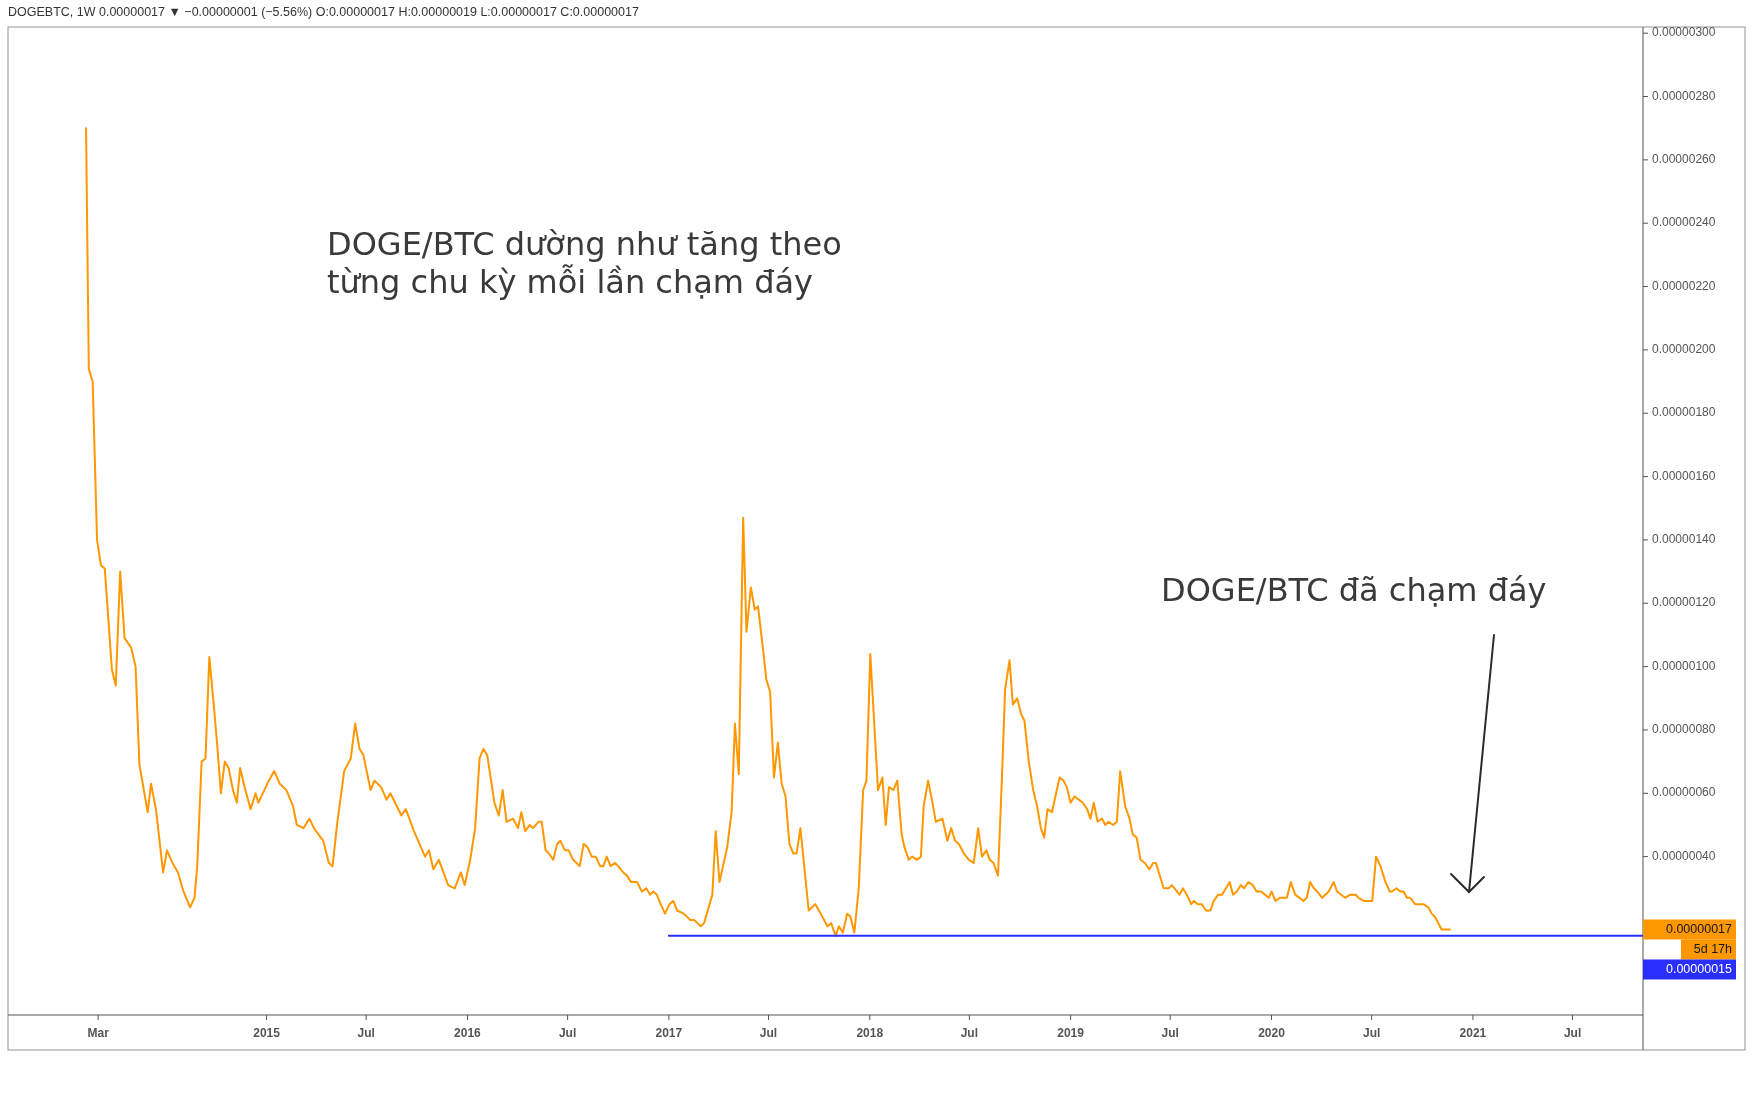  What do you see at coordinates (1684, 475) in the screenshot?
I see `y-tick-label: 0.00000160` at bounding box center [1684, 475].